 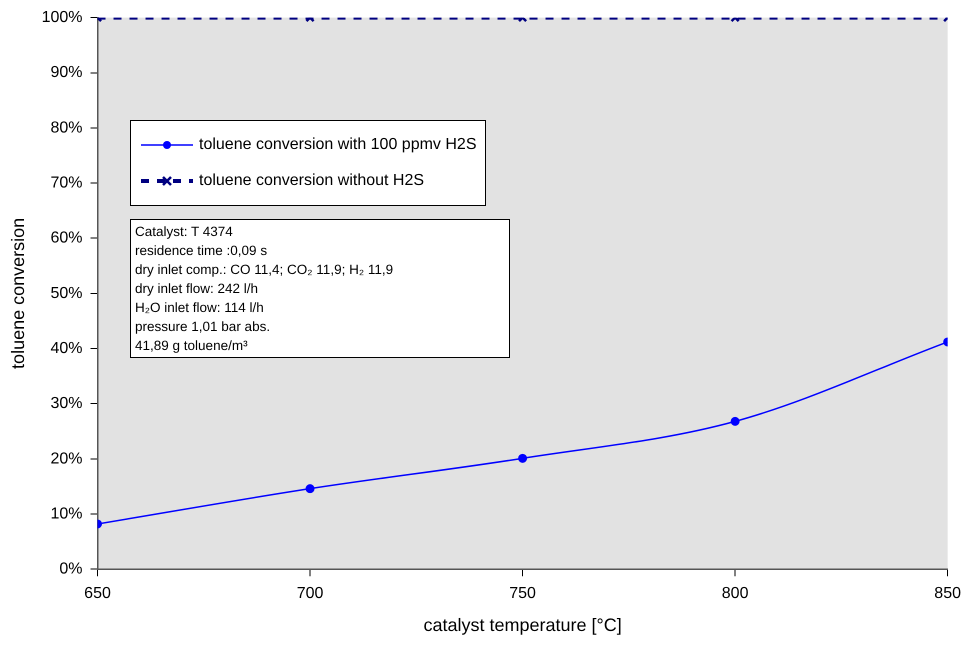 I want to click on annotation: pressure 1,01 bar abs., so click(x=203, y=327).